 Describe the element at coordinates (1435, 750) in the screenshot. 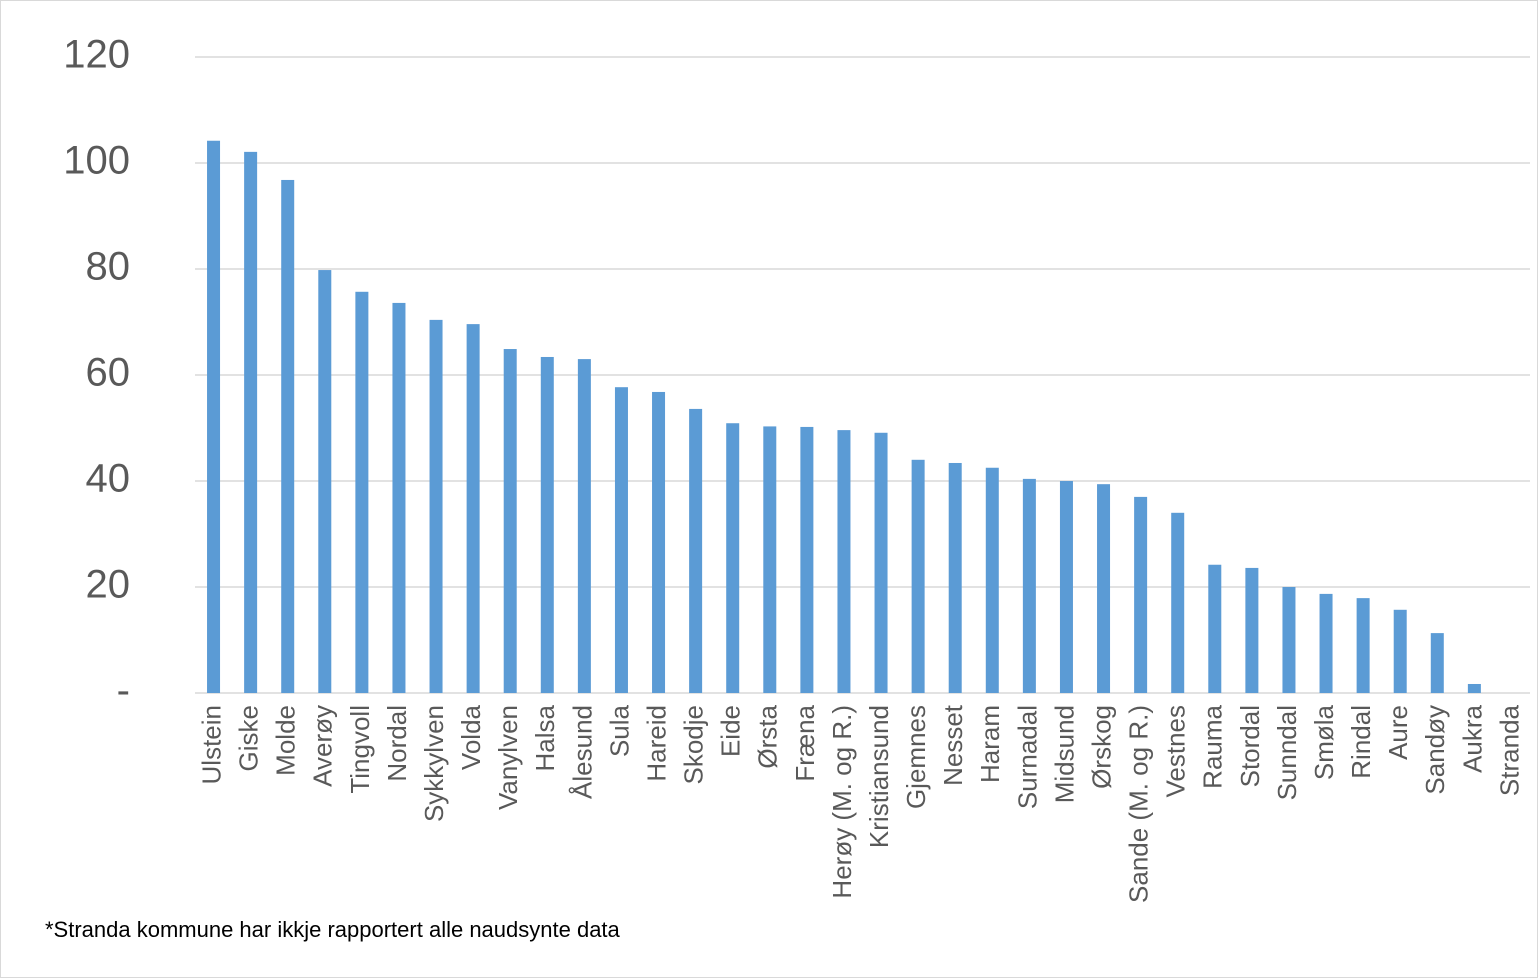

I see `x-tick-label: Sandøy` at that location.